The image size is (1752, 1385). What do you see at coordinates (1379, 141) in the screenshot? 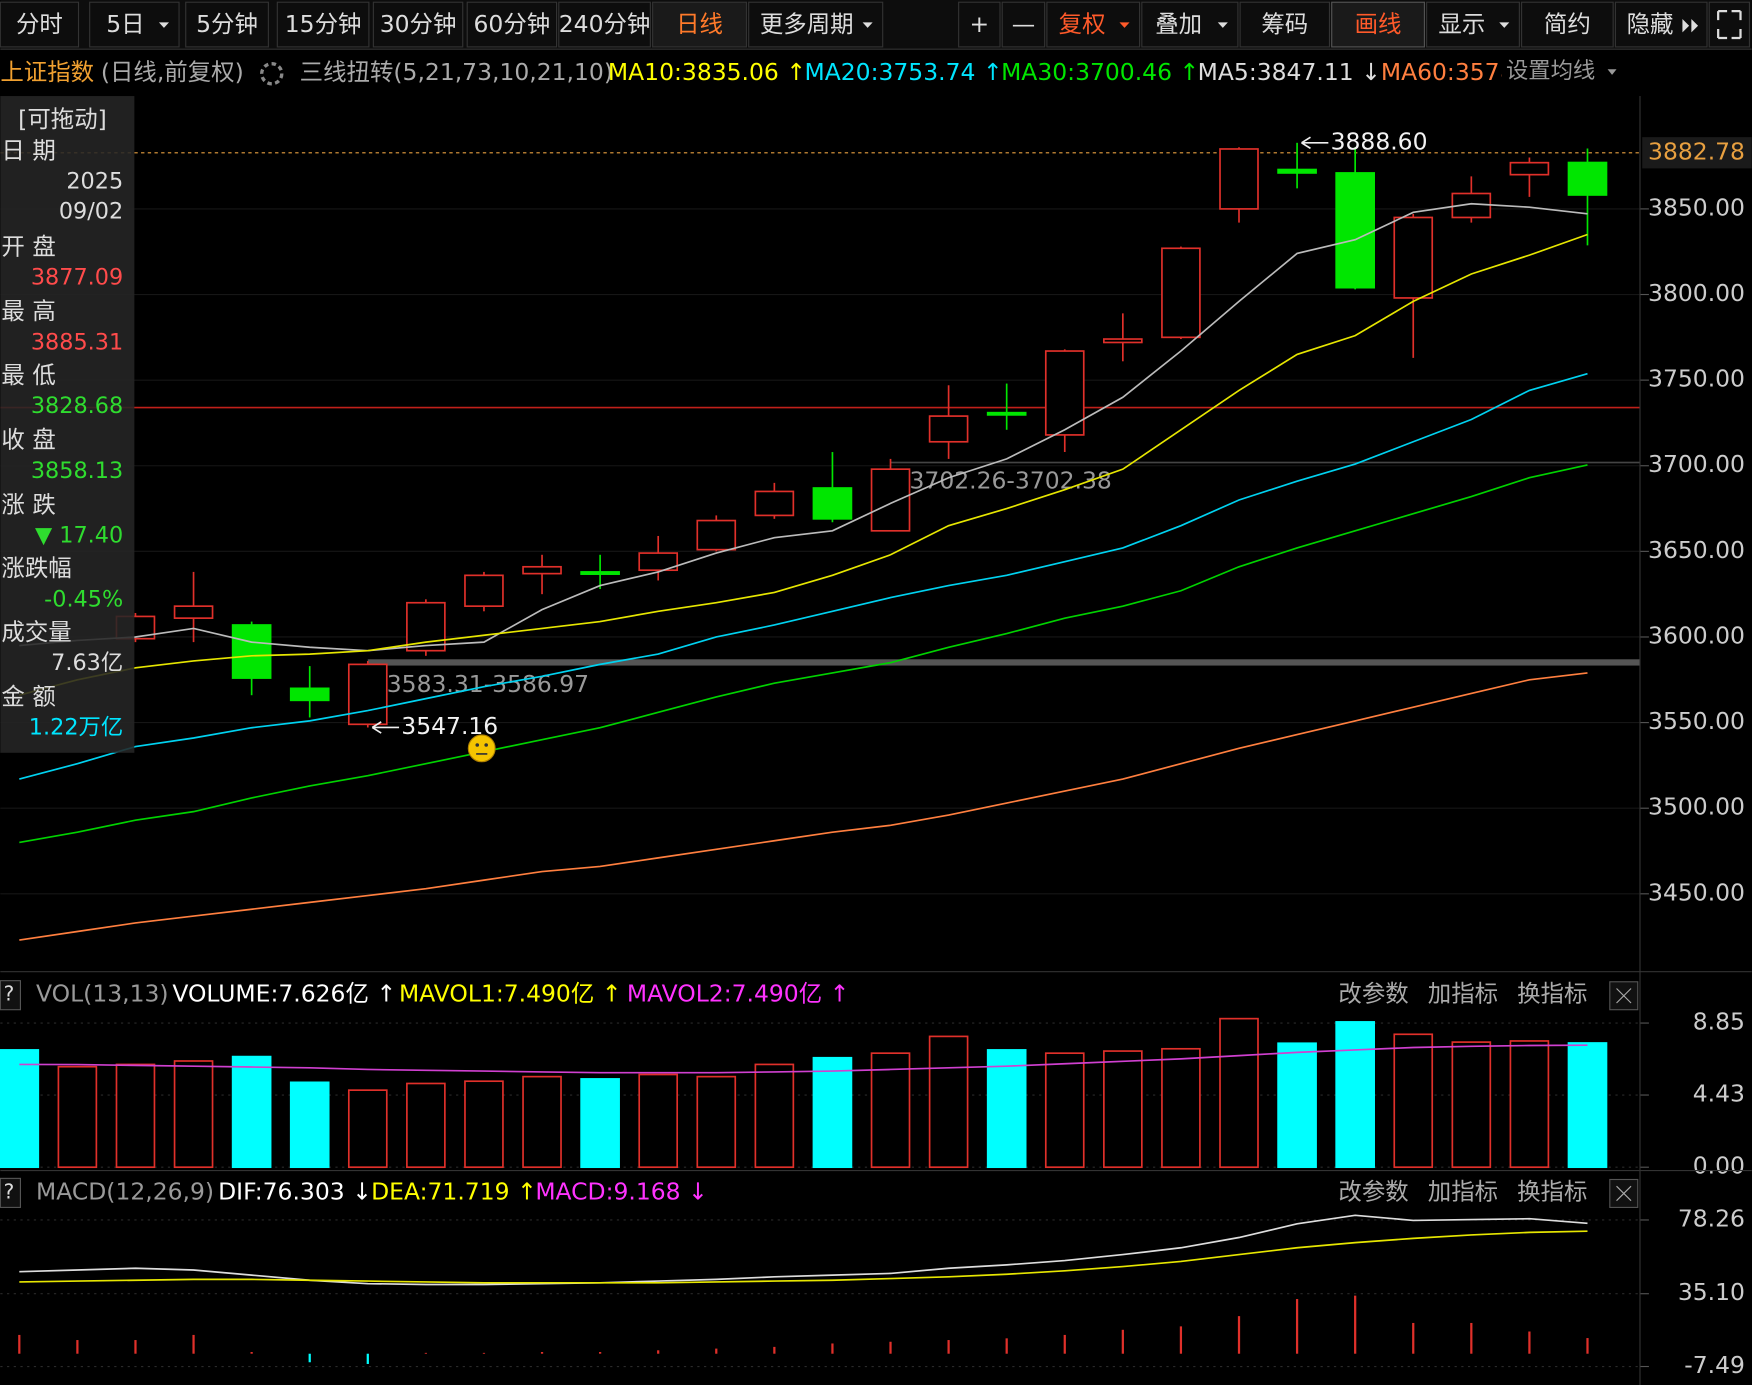
I see `annotation-label: 3888.60` at bounding box center [1379, 141].